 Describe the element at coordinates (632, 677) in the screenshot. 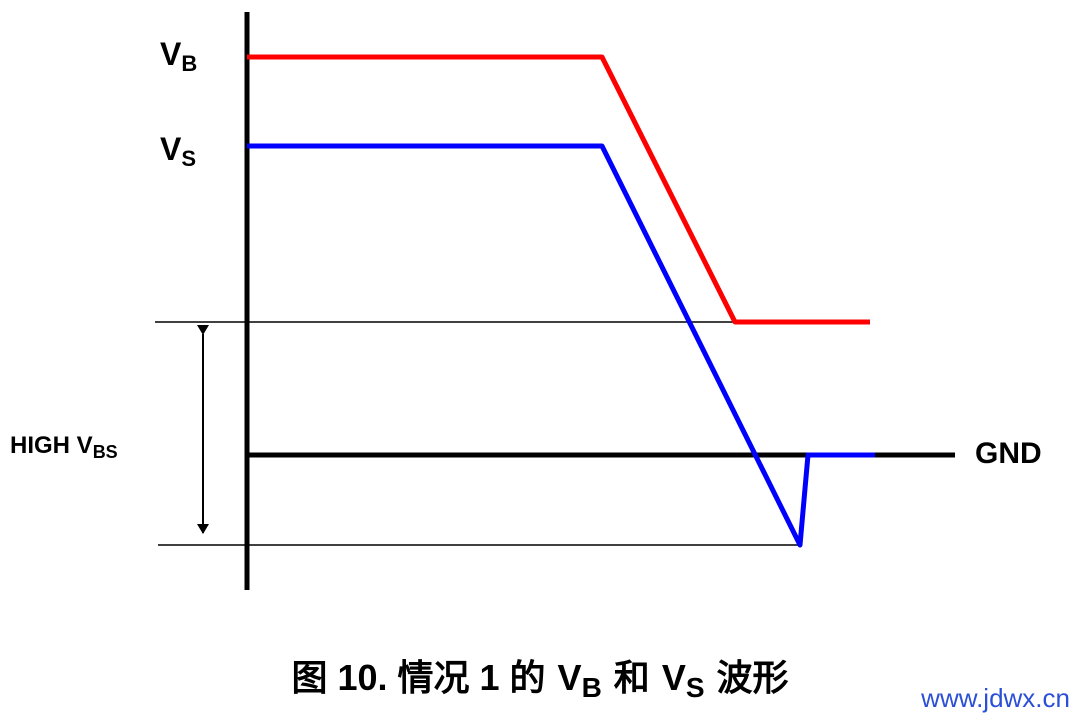

I see `caption-text: 和` at that location.